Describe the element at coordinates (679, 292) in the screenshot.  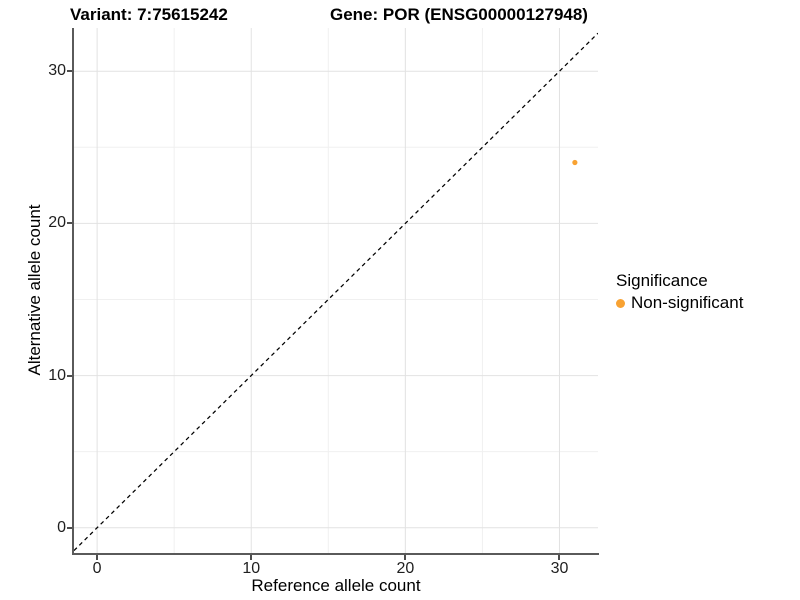
I see `legend: Significance Non-significant` at that location.